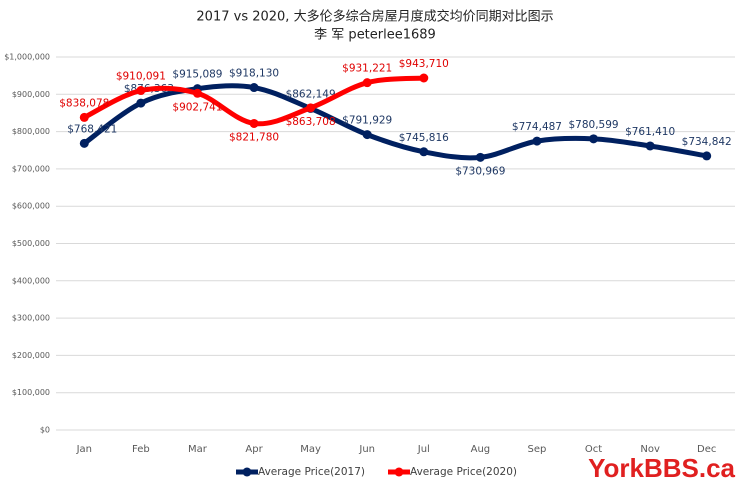 Image resolution: width=750 pixels, height=491 pixels. Describe the element at coordinates (706, 449) in the screenshot. I see `x-tick-label: Dec` at that location.